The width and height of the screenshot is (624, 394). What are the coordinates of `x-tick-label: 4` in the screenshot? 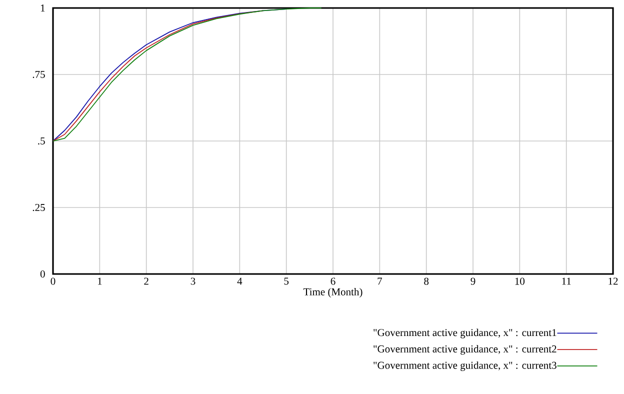 It's located at (239, 281).